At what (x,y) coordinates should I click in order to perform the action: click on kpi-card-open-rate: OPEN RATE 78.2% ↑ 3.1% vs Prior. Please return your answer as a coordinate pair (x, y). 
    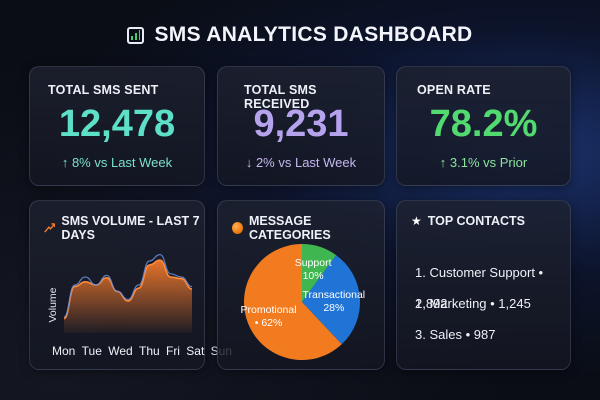
    Looking at the image, I should click on (483, 126).